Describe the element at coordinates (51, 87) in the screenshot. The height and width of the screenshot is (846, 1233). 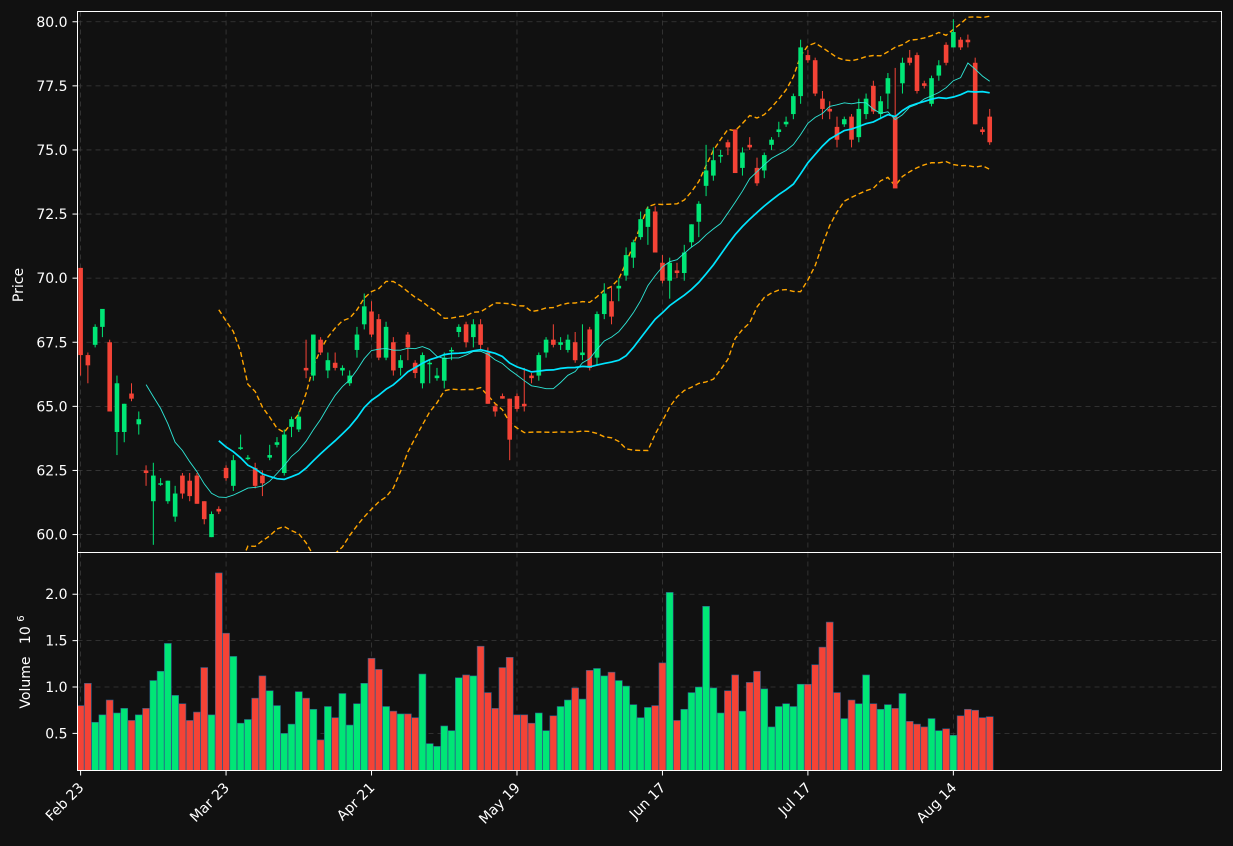
I see `price-tick-label: 77.5` at that location.